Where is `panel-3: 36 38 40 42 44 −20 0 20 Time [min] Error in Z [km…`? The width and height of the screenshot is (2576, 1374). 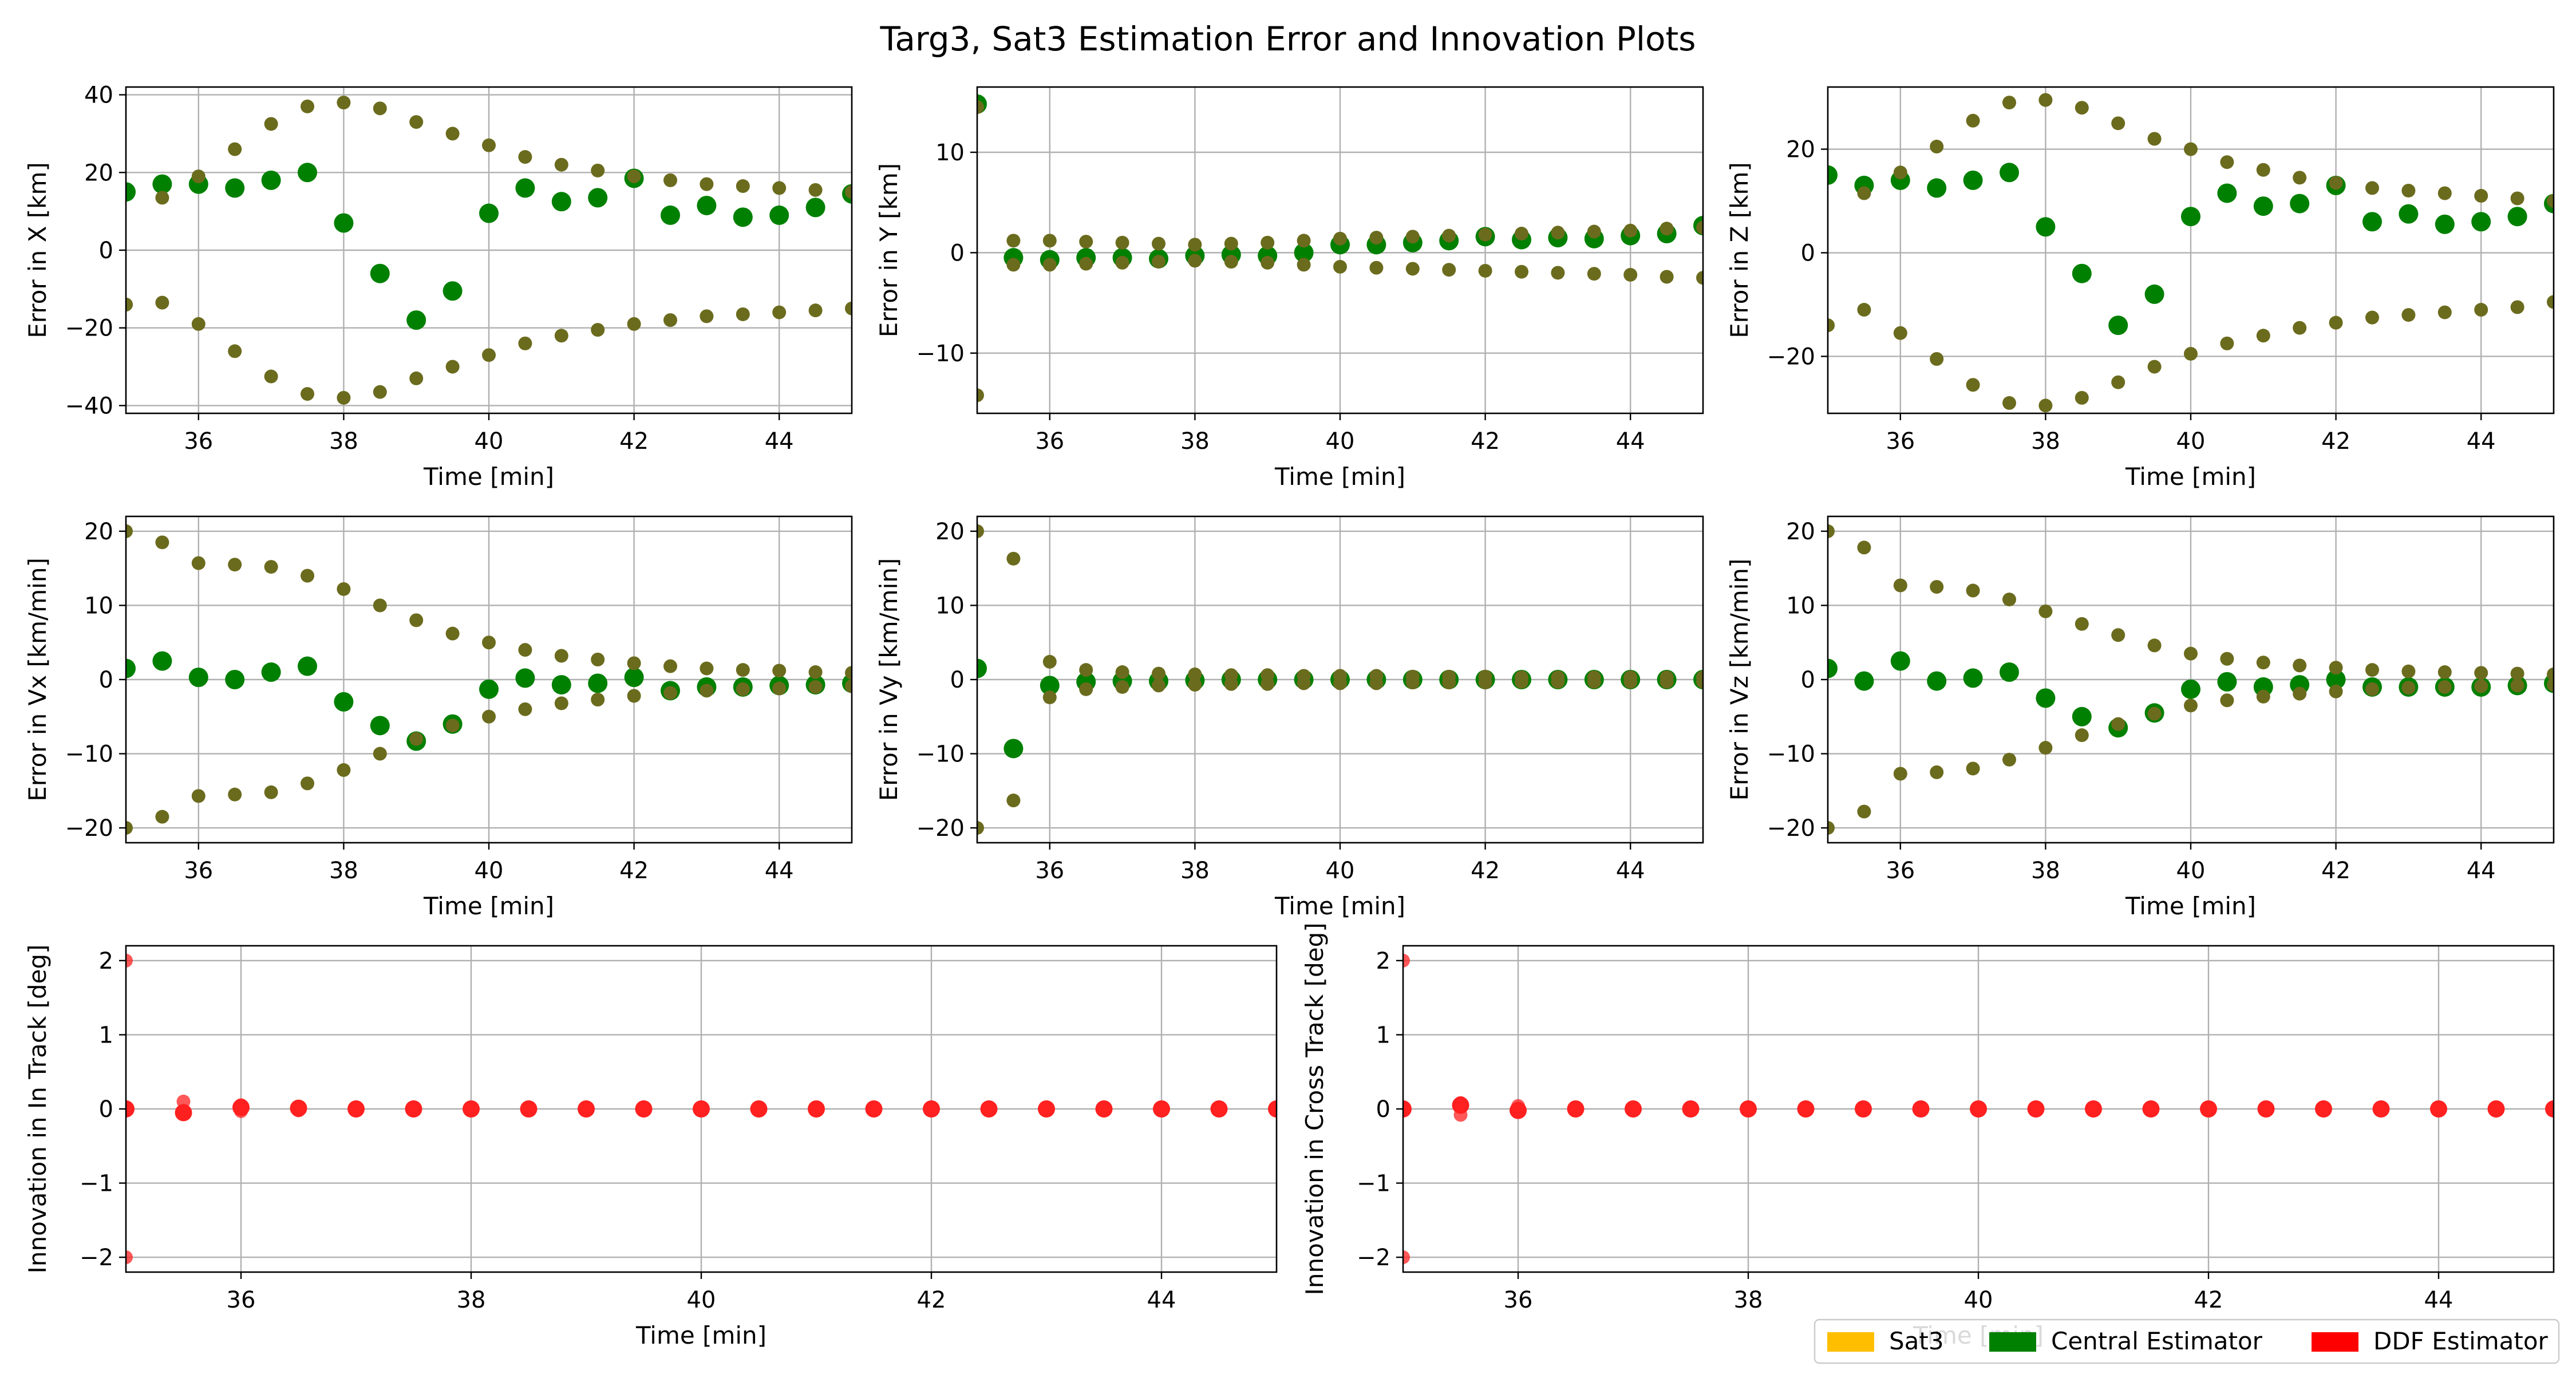 panel-3: 36 38 40 42 44 −20 0 20 Time [min] Error in Z [km… is located at coordinates (2140, 288).